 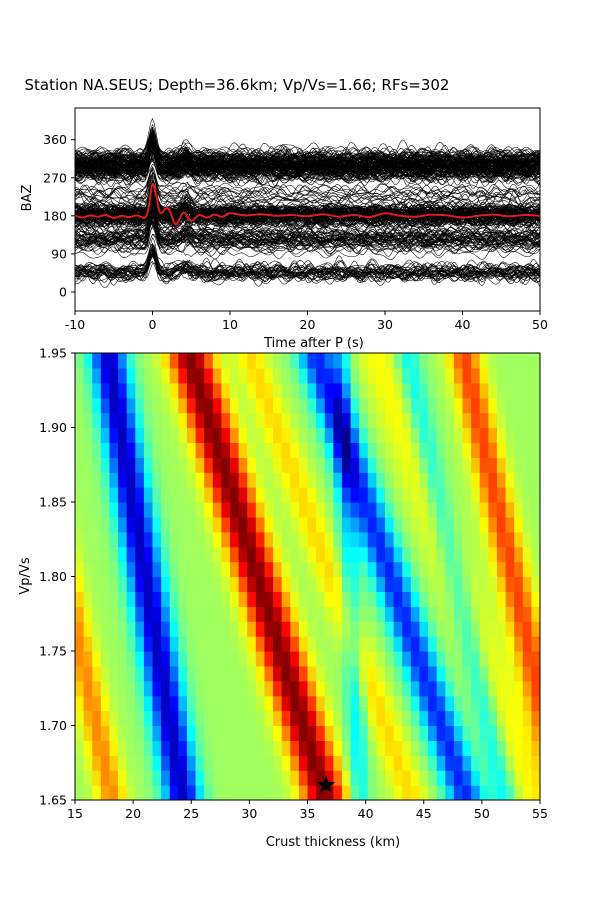 What do you see at coordinates (27, 198) in the screenshot?
I see `top-y-axis-label: BAZ` at bounding box center [27, 198].